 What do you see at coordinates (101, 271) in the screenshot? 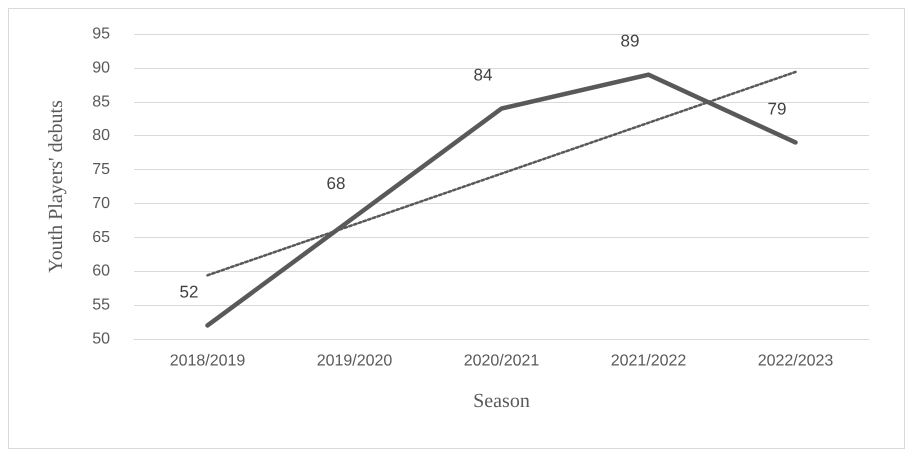
I see `y-tick-label: 60` at bounding box center [101, 271].